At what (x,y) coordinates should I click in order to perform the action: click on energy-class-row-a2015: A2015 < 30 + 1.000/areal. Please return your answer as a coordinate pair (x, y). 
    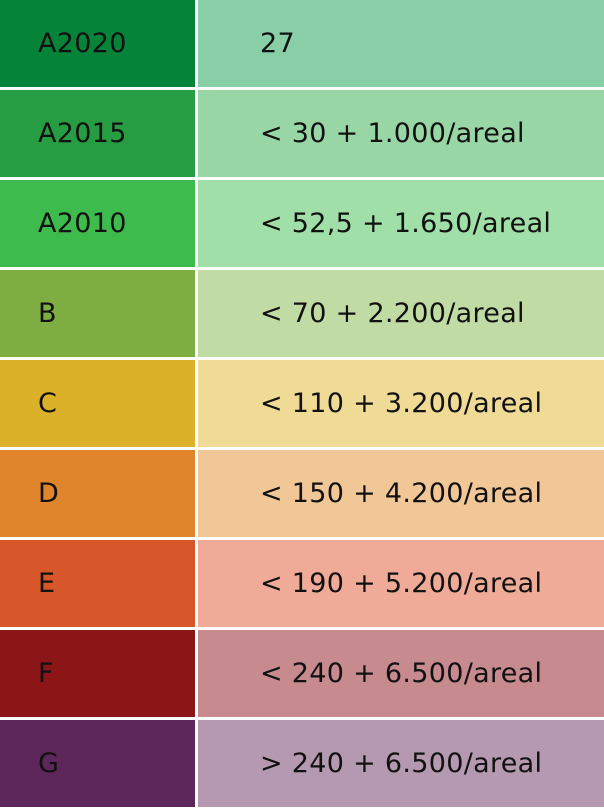
    Looking at the image, I should click on (302, 133).